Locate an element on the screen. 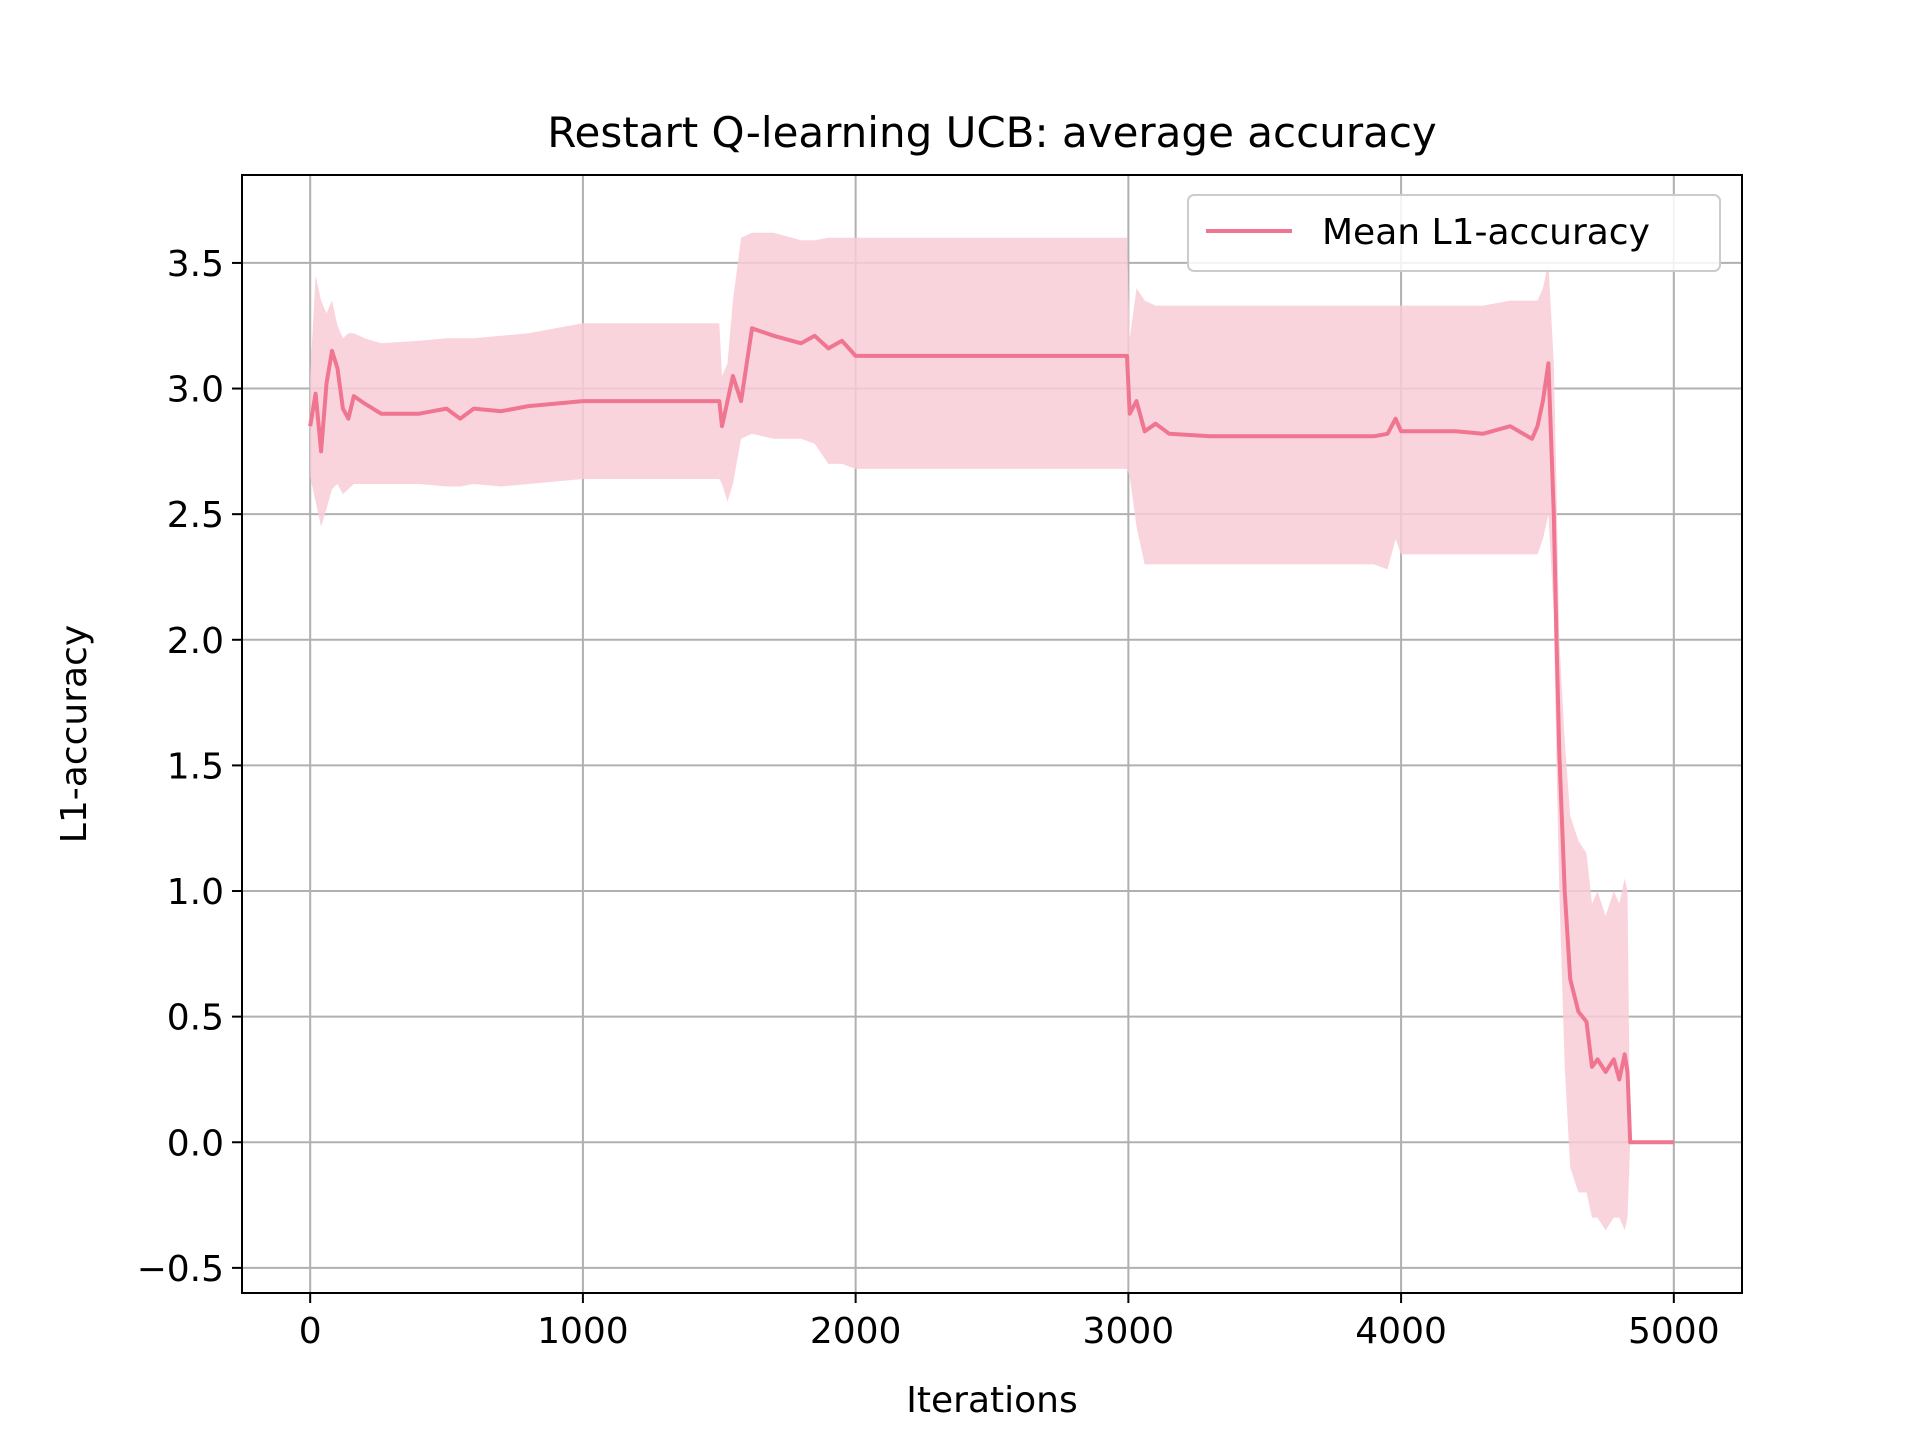 The height and width of the screenshot is (1444, 1920). y-tick-label: 0.5 is located at coordinates (195, 1018).